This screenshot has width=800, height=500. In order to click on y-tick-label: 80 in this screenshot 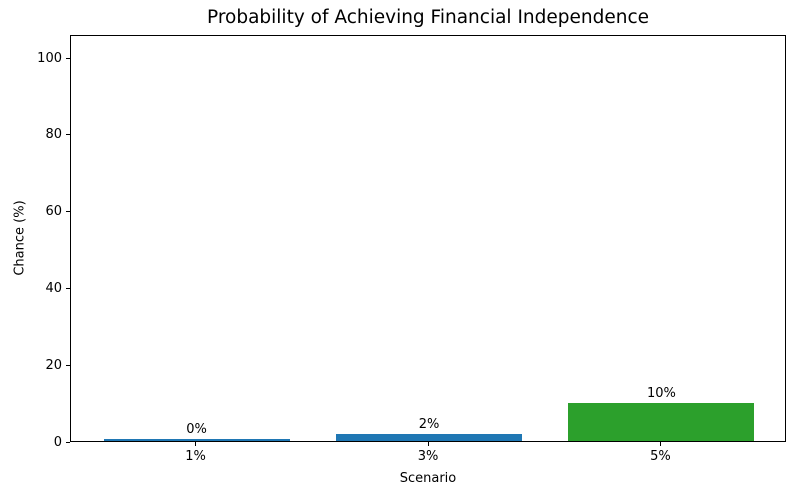, I will do `click(53, 135)`.